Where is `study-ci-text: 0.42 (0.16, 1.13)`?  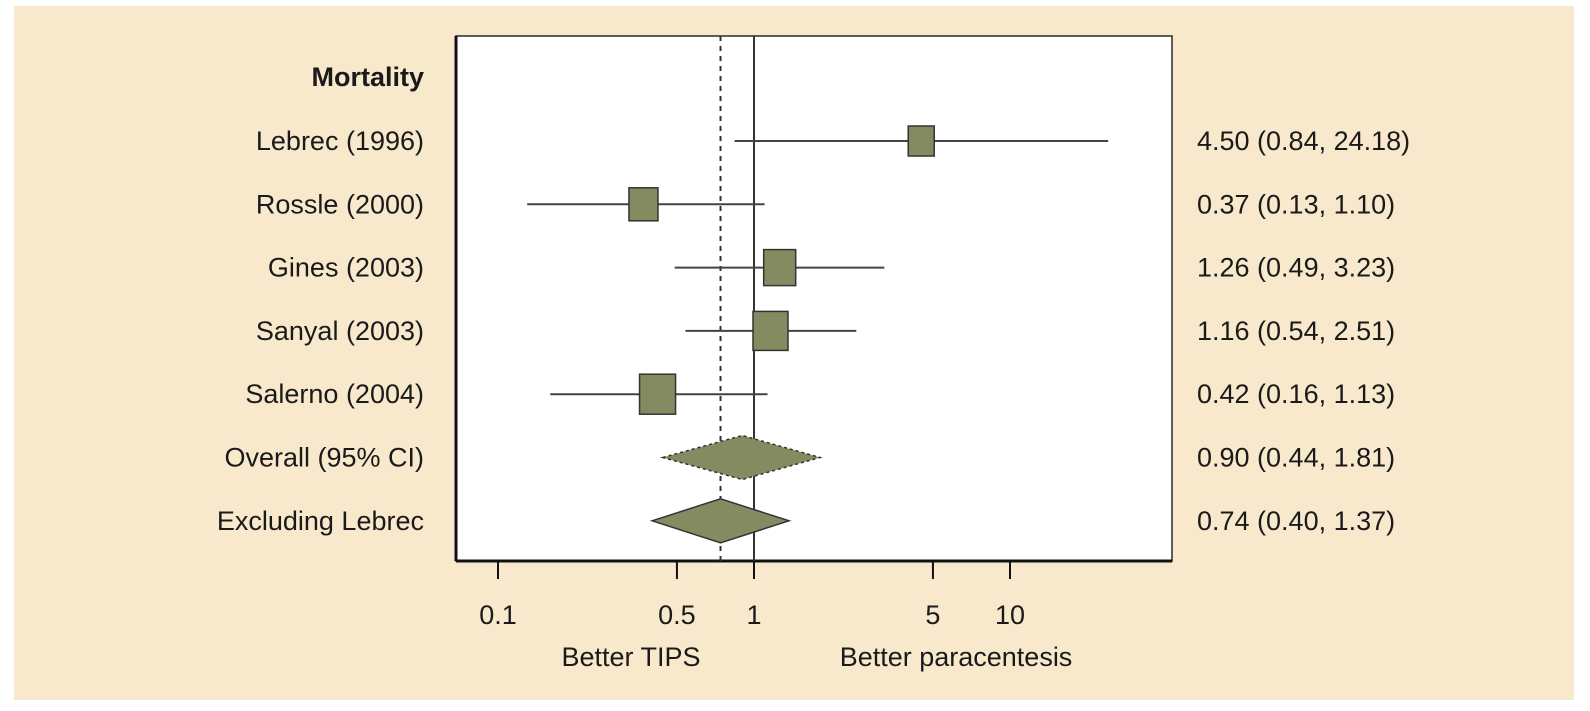 study-ci-text: 0.42 (0.16, 1.13) is located at coordinates (1296, 394).